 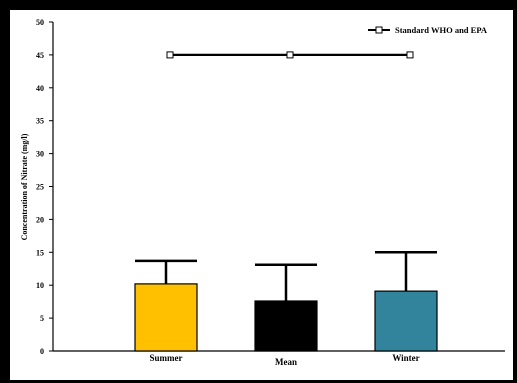 I want to click on y-tick-label: 10, so click(x=40, y=285).